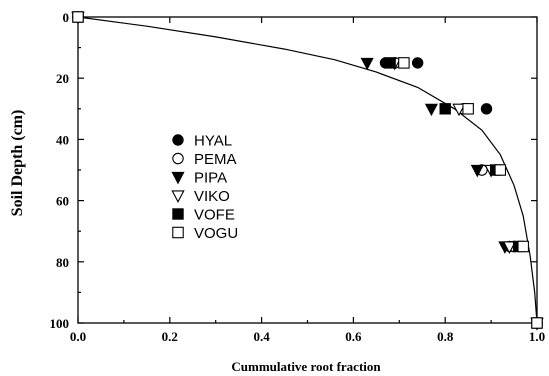 This screenshot has width=549, height=376. I want to click on y-tick-label: 40, so click(62, 139).